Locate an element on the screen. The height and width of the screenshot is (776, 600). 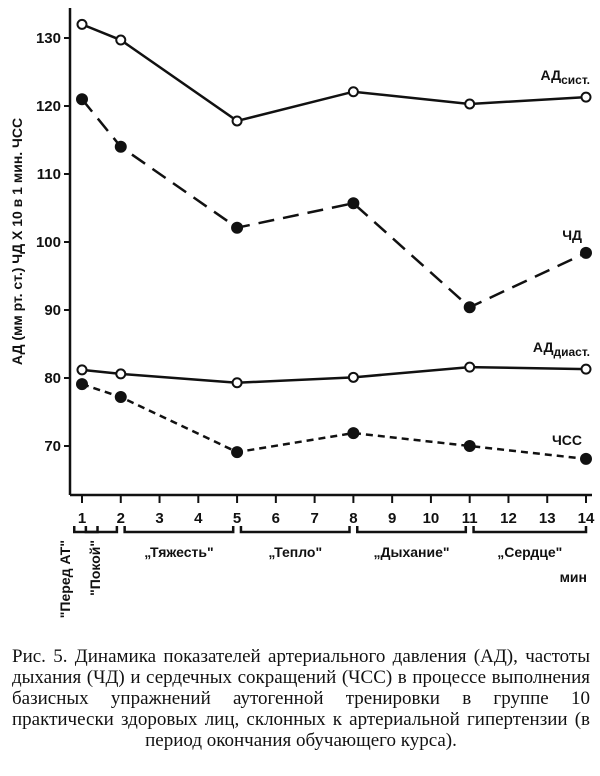
y-tick-label: 110 is located at coordinates (49, 174).